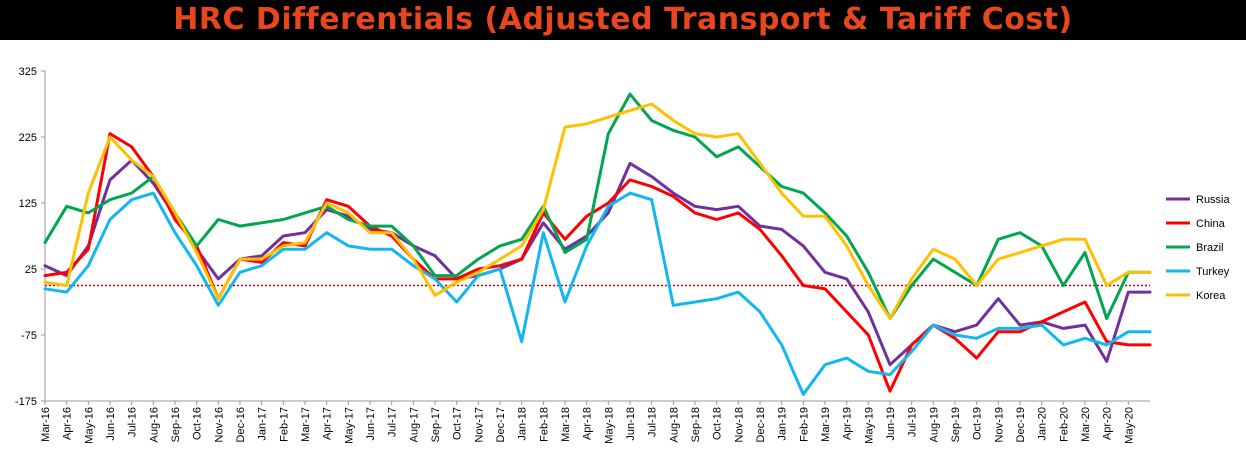  What do you see at coordinates (1213, 272) in the screenshot?
I see `legend-label-turkey: Turkey` at bounding box center [1213, 272].